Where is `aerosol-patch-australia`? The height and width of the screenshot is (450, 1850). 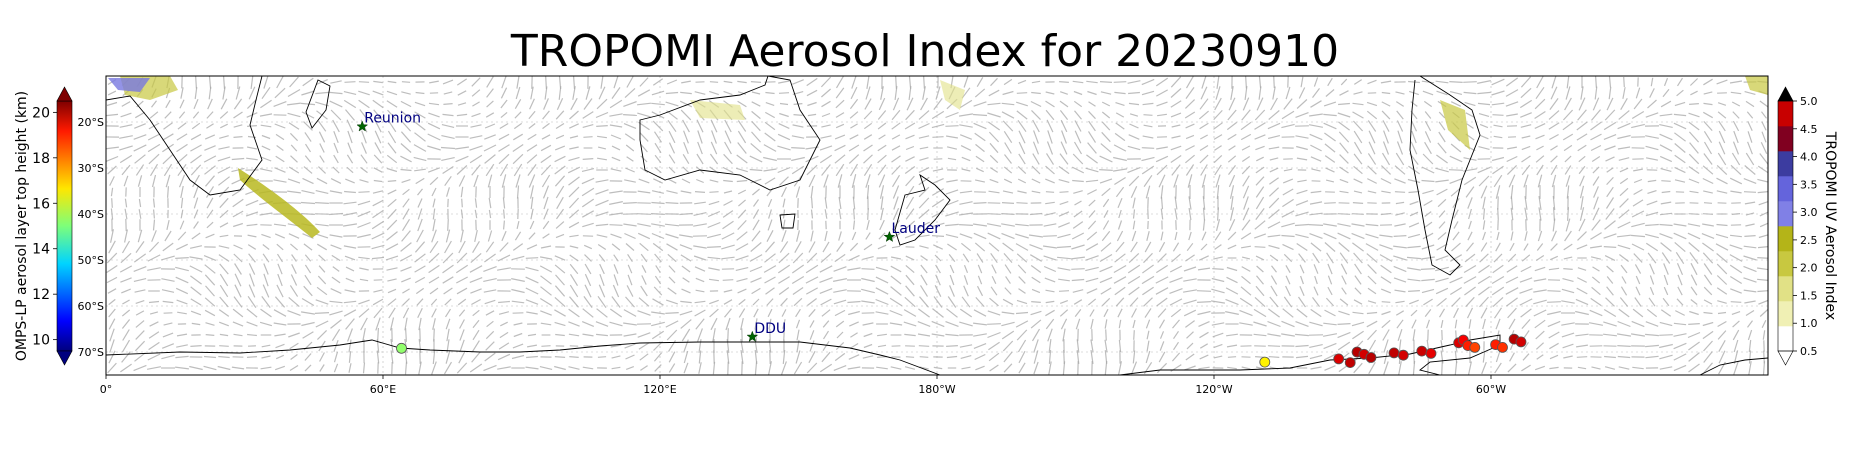
aerosol-patch-australia is located at coordinates (717, 110).